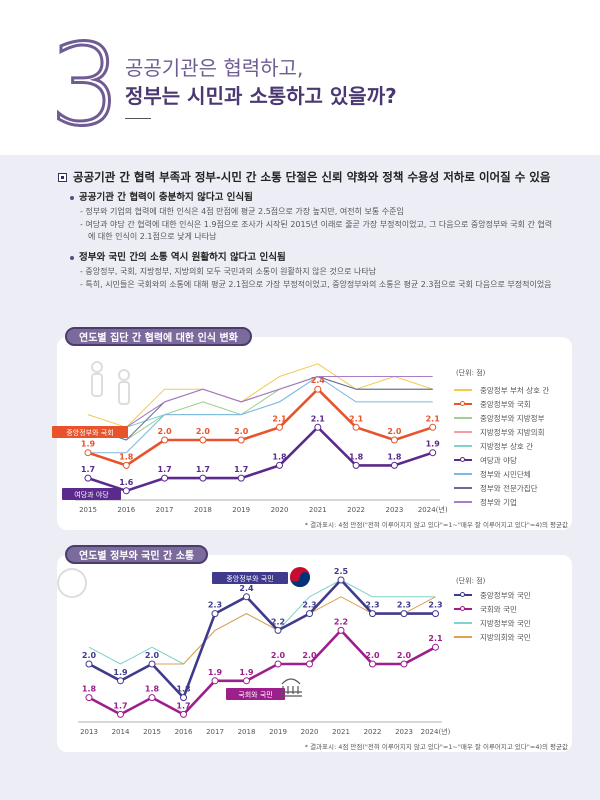  Describe the element at coordinates (471, 580) in the screenshot. I see `unit-label: (단위: 점)` at that location.